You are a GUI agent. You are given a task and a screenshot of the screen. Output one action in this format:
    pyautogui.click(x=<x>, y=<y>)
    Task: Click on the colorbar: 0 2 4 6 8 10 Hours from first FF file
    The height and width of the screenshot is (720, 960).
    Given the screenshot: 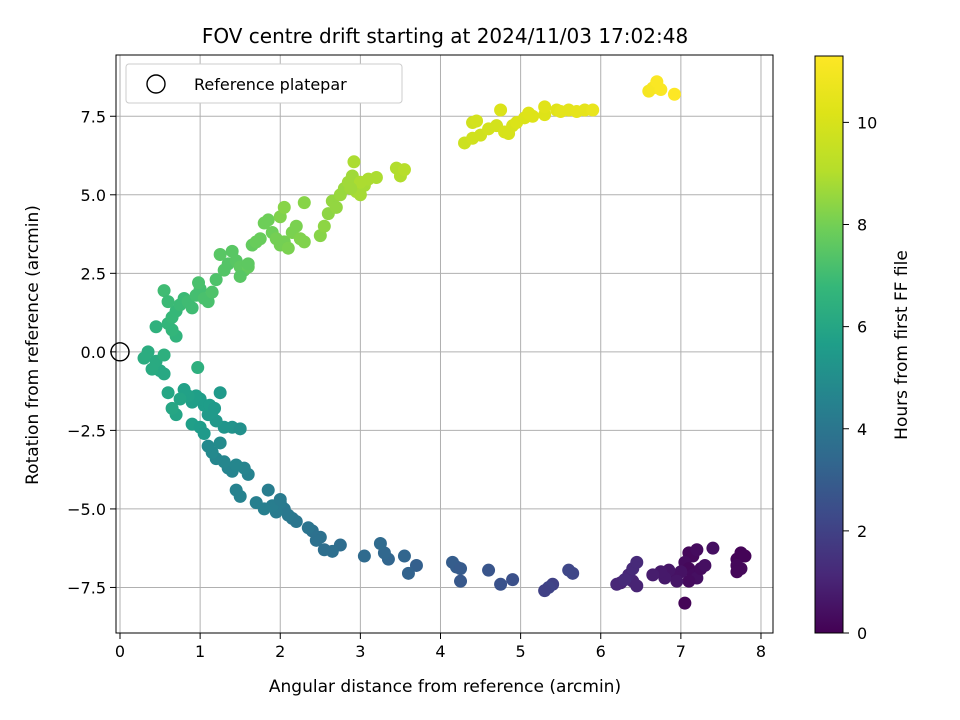 What is the action you would take?
    pyautogui.click(x=863, y=349)
    